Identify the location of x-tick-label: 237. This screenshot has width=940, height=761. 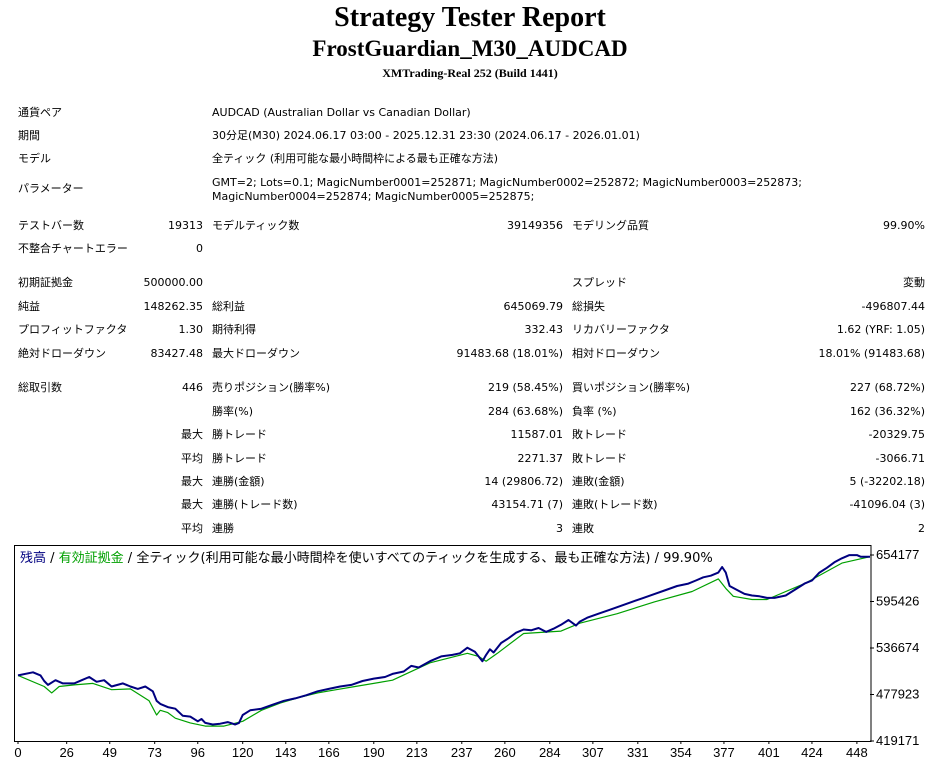
(462, 752).